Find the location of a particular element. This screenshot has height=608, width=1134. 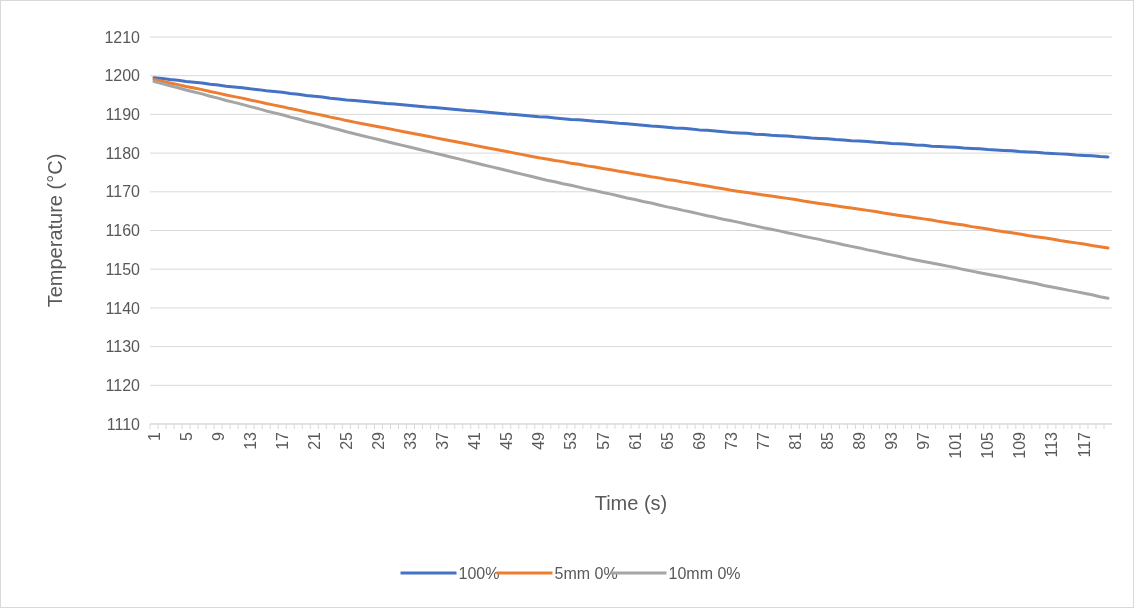

x-tick-label: 89 is located at coordinates (860, 440).